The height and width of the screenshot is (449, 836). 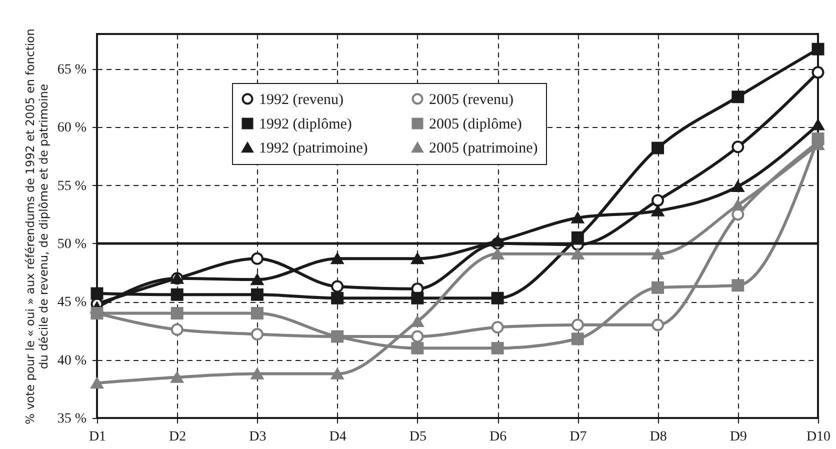 What do you see at coordinates (36, 226) in the screenshot?
I see `y-axis-title: % vote pour le « oui » aux référendums de 1992 et 2005 en fonction du décile de revenu, de diplôme et de patrimoine` at bounding box center [36, 226].